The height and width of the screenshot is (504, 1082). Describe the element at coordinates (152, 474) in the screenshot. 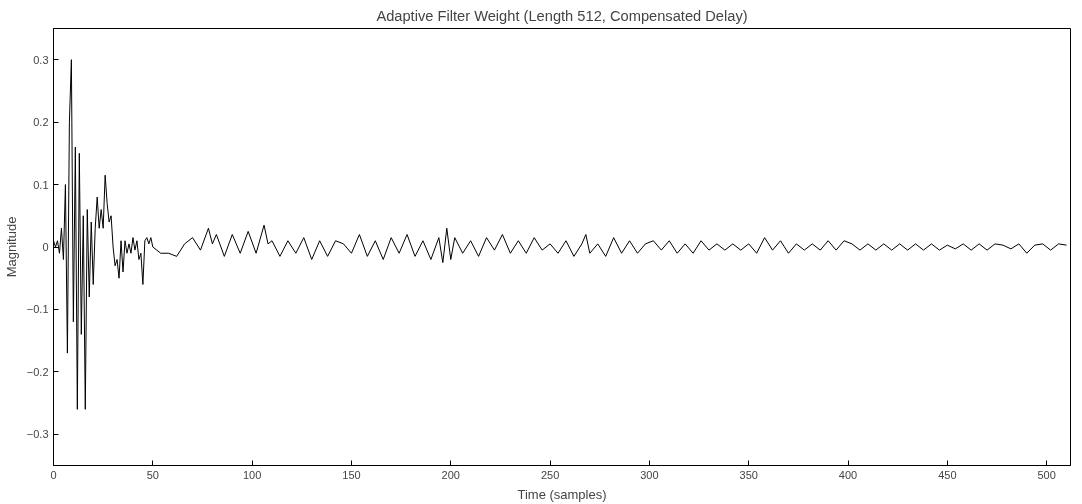

I see `x-tick-label: 50` at that location.